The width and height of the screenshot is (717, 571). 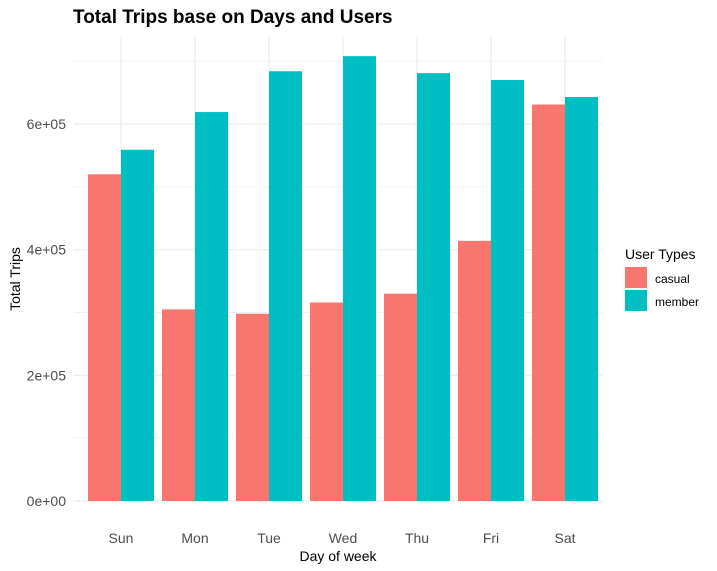 What do you see at coordinates (433, 287) in the screenshot?
I see `bar-member-thu` at bounding box center [433, 287].